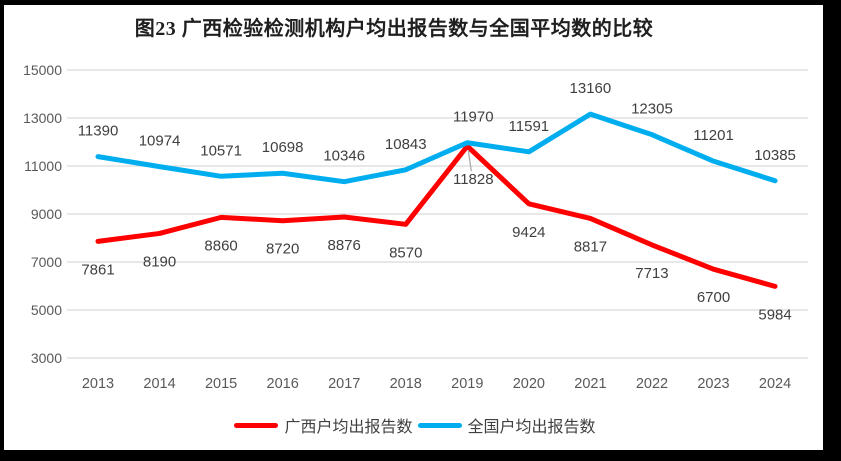  What do you see at coordinates (713, 297) in the screenshot?
I see `data-label: 6700` at bounding box center [713, 297].